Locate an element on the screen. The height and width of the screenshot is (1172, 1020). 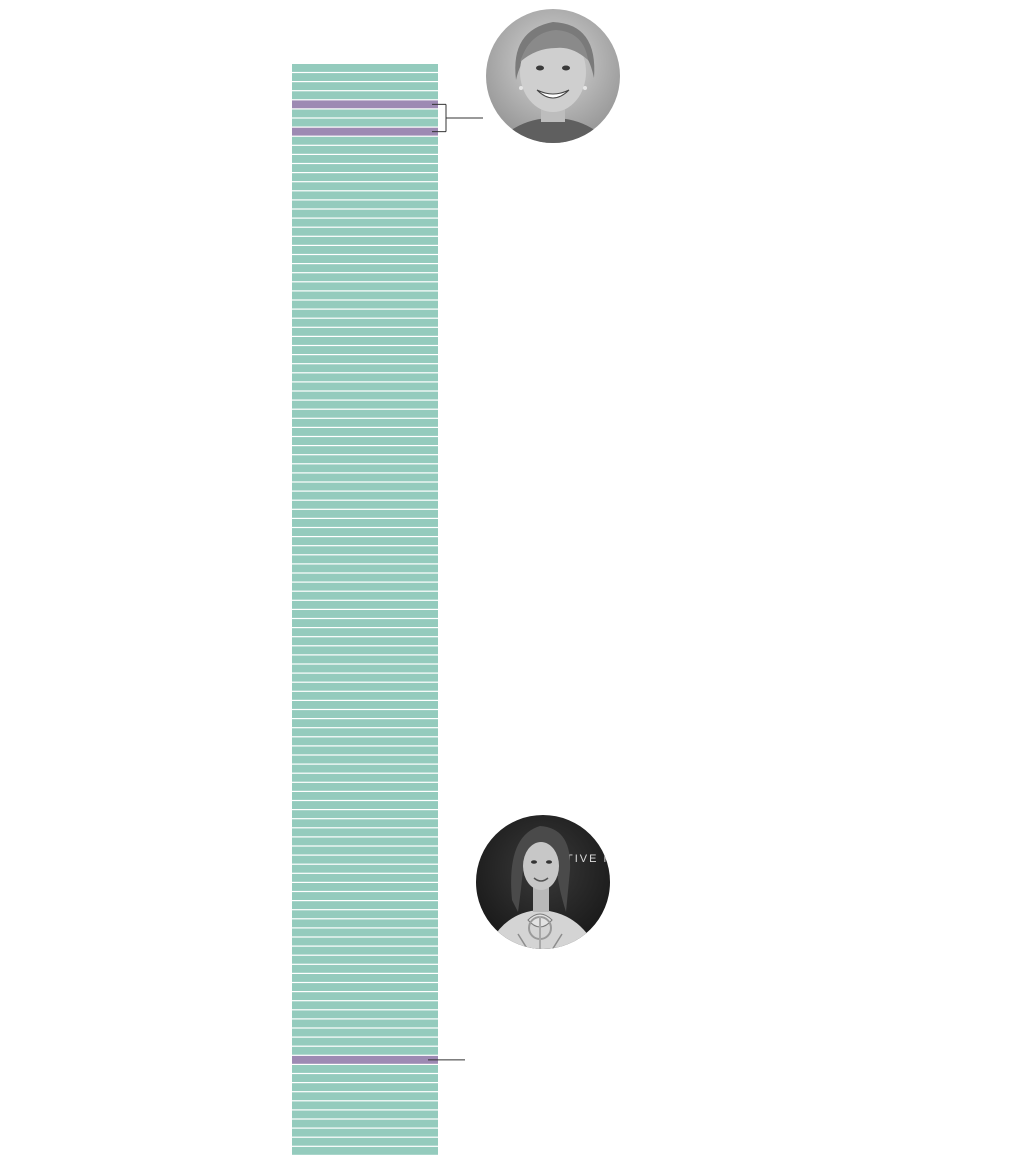
portrait-1-eye-left is located at coordinates (540, 68).